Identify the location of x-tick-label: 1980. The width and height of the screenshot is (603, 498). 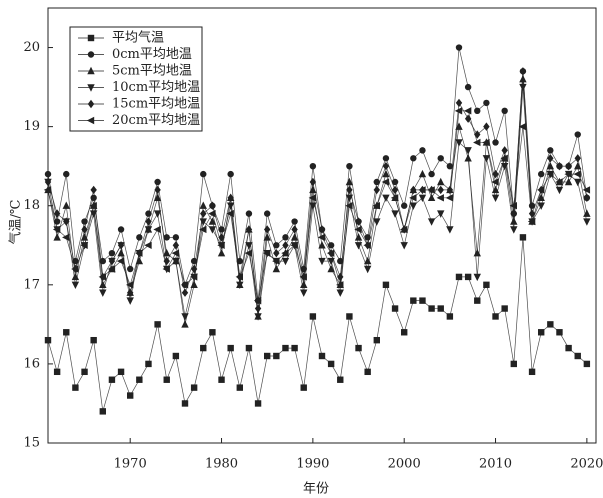
(221, 464).